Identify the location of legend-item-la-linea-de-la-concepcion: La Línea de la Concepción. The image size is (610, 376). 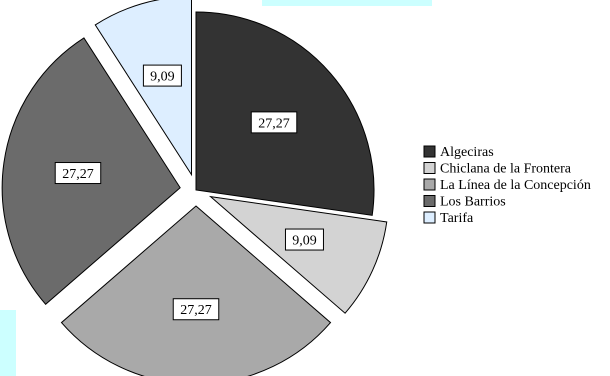
(507, 185).